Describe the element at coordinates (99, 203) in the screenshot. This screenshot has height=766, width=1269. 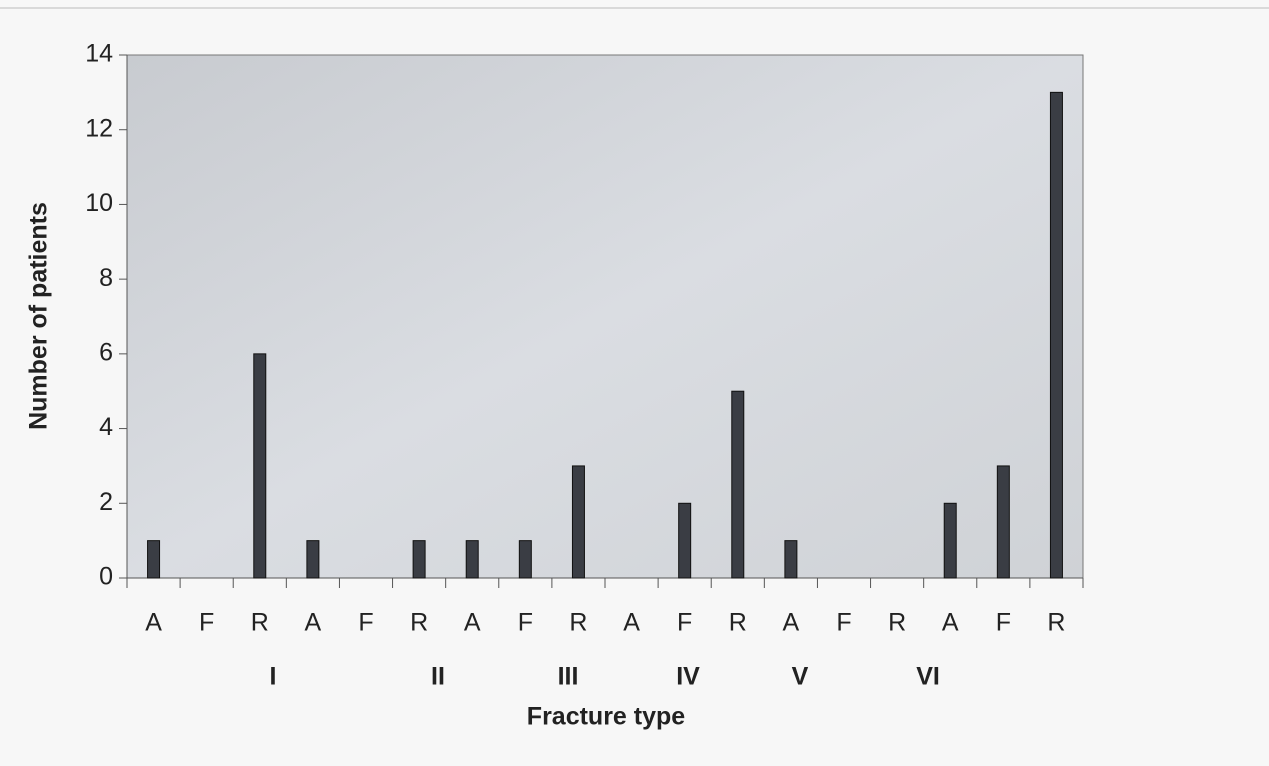
I see `y-tick-label: 10` at that location.